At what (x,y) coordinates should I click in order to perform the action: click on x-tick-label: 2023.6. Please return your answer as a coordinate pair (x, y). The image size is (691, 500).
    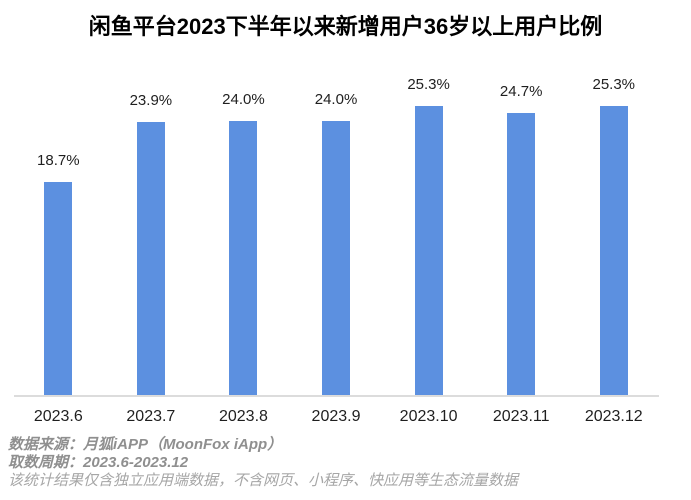
    Looking at the image, I should click on (58, 416).